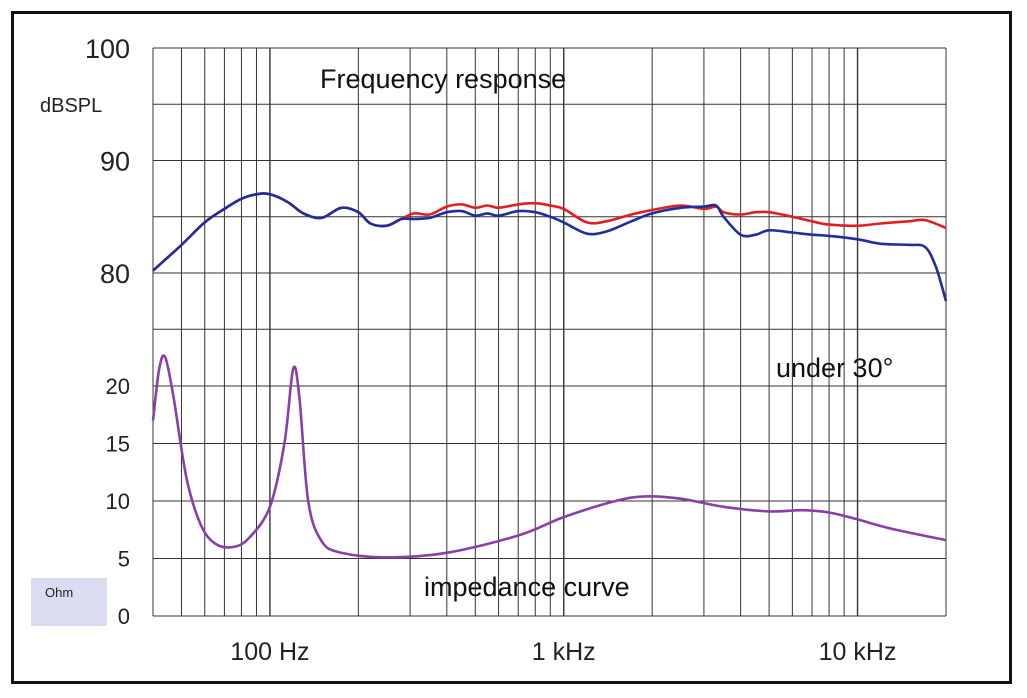  Describe the element at coordinates (118, 444) in the screenshot. I see `y-tick-label-ohm: 15` at that location.